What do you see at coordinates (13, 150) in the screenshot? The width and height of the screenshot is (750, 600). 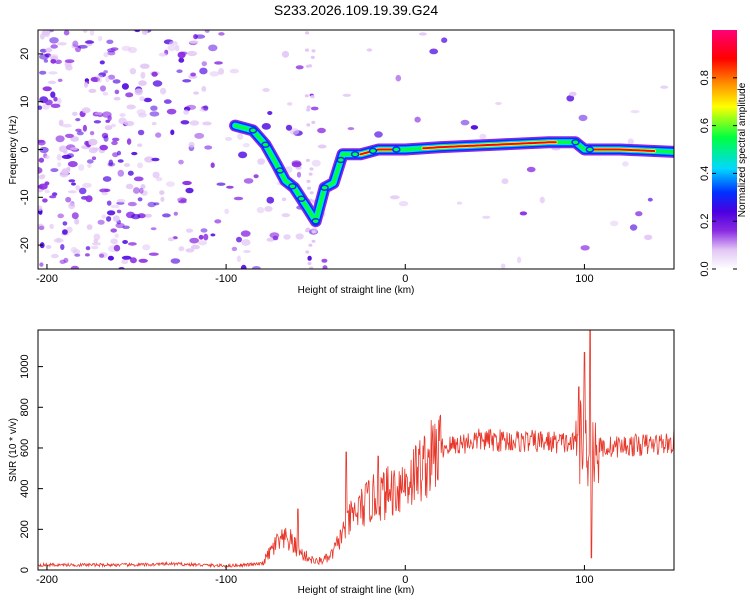 I see `spectrogram-ylabel: Frequency (Hz)` at bounding box center [13, 150].